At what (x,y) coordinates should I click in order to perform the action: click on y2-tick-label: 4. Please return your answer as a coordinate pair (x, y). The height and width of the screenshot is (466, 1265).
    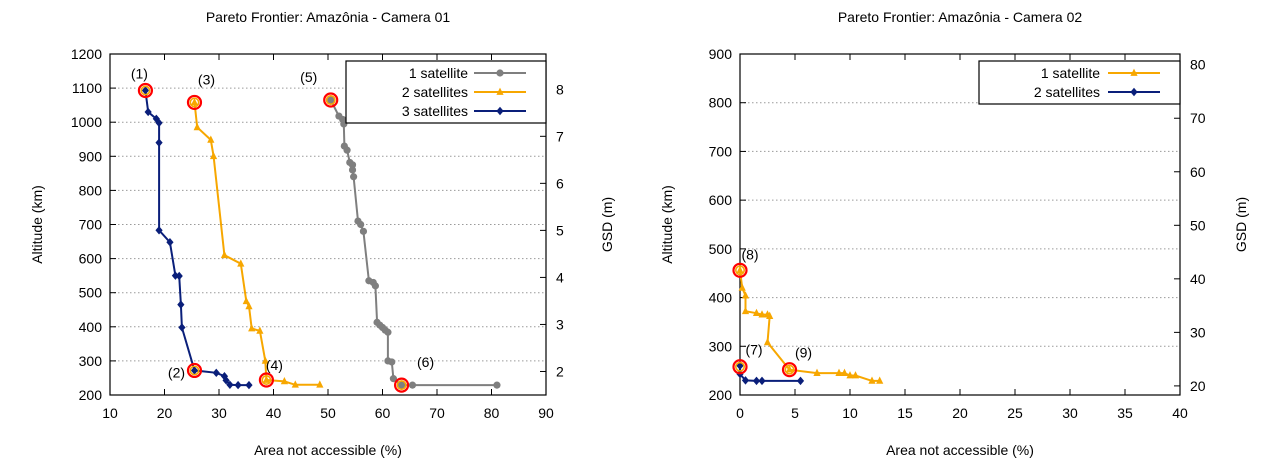
    Looking at the image, I should click on (560, 277).